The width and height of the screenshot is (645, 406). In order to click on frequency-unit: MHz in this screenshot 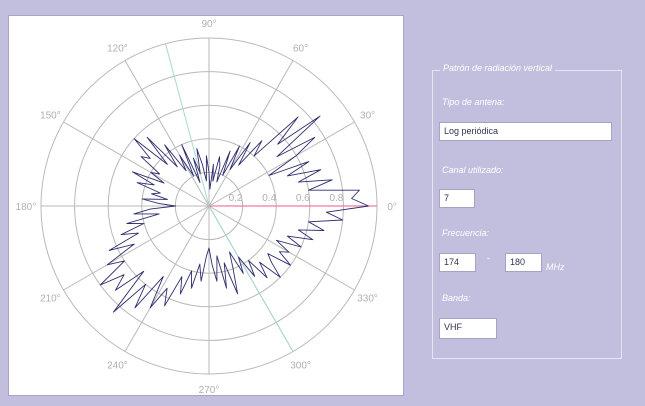, I will do `click(555, 267)`.